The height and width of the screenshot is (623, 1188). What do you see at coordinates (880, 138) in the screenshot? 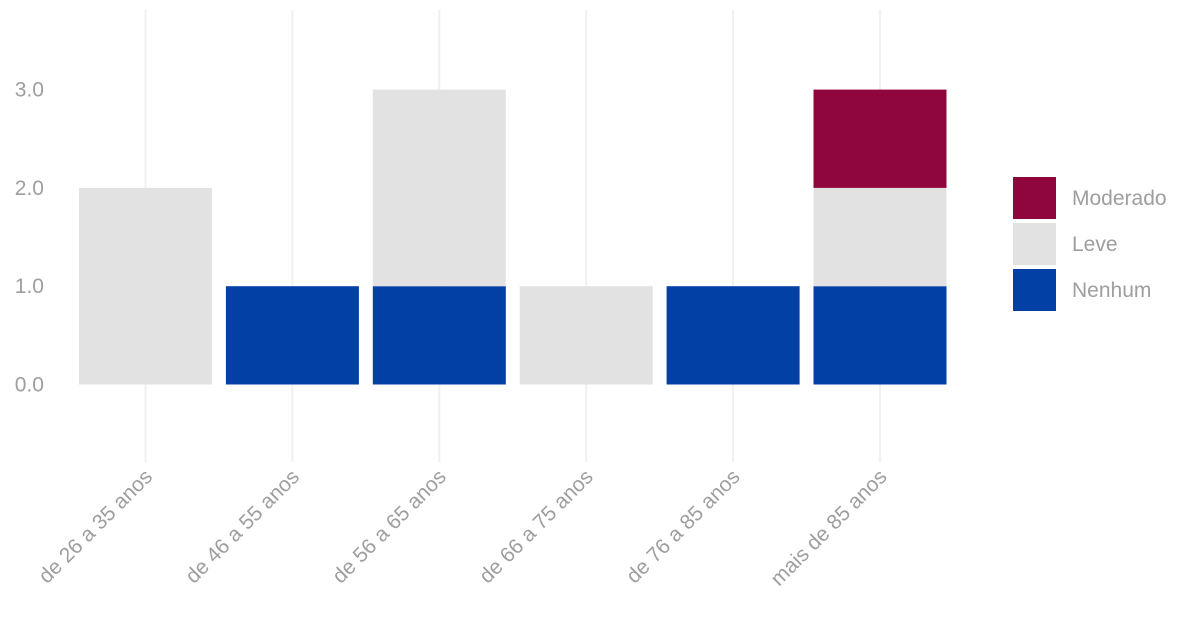
I see `bar-mais-de-85-anos-moderado` at bounding box center [880, 138].